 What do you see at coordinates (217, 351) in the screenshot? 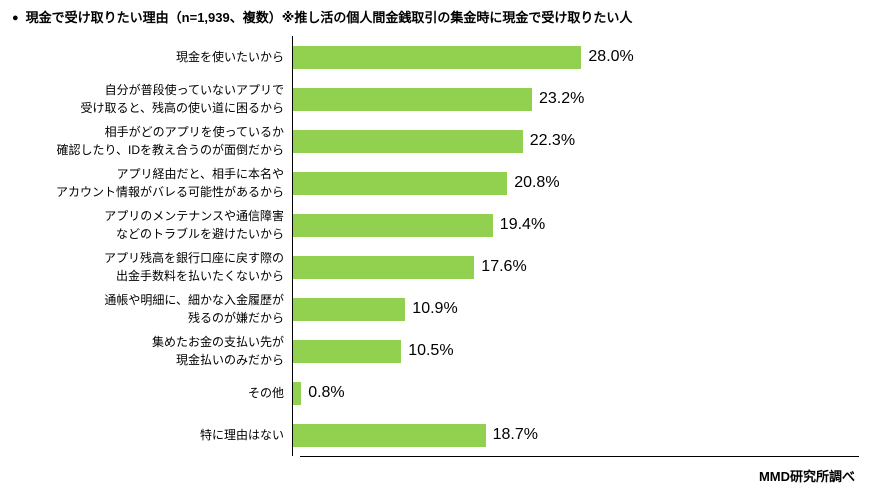
I see `category-label: 集めたお金の支払い先が 現金払いのみだから` at bounding box center [217, 351].